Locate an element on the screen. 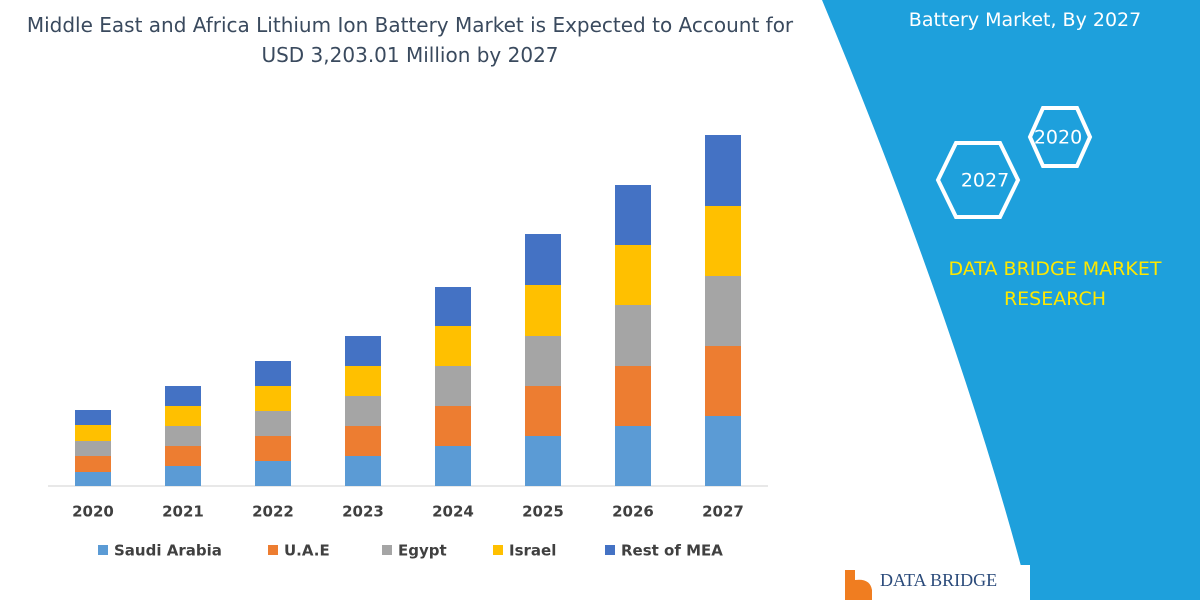 The image size is (1200, 600). logo-mark is located at coordinates (858, 585).